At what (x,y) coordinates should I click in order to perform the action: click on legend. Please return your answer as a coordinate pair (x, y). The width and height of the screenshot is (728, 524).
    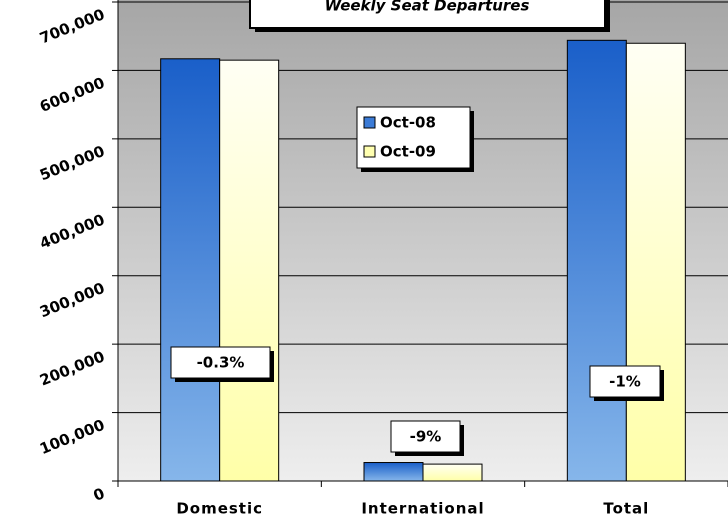
    Looking at the image, I should click on (413, 137).